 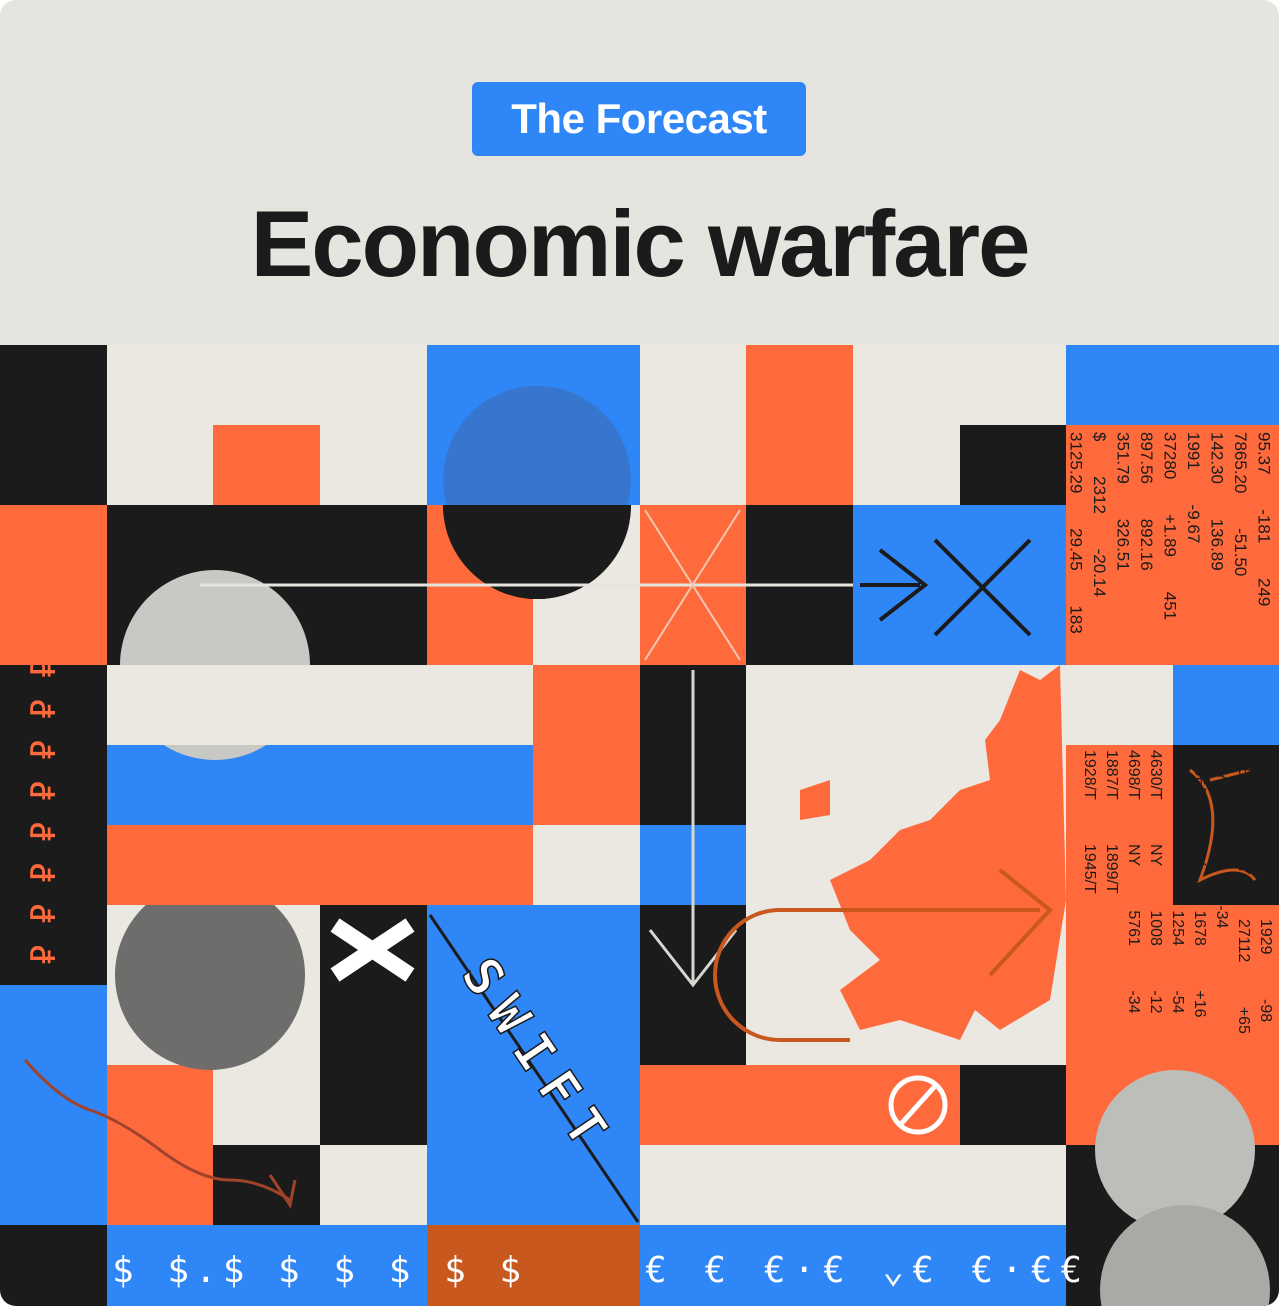 What do you see at coordinates (1193, 487) in the screenshot?
I see `table-column: 1991 -9.67` at bounding box center [1193, 487].